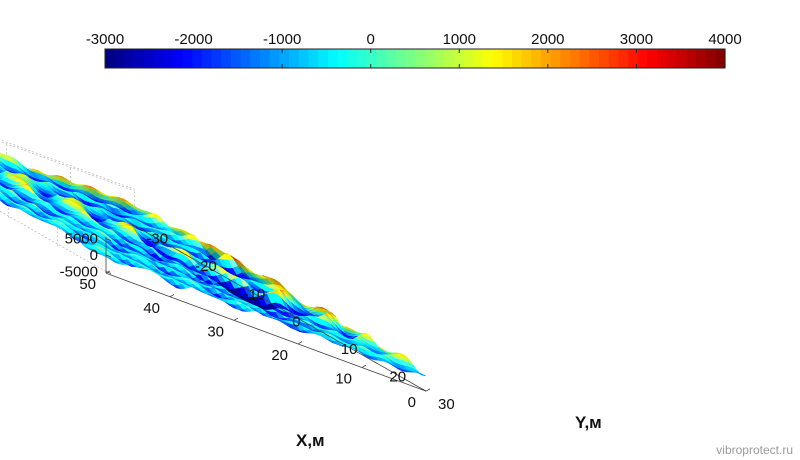 This screenshot has width=800, height=460. What do you see at coordinates (375, 362) in the screenshot?
I see `y-tick-mark` at bounding box center [375, 362].